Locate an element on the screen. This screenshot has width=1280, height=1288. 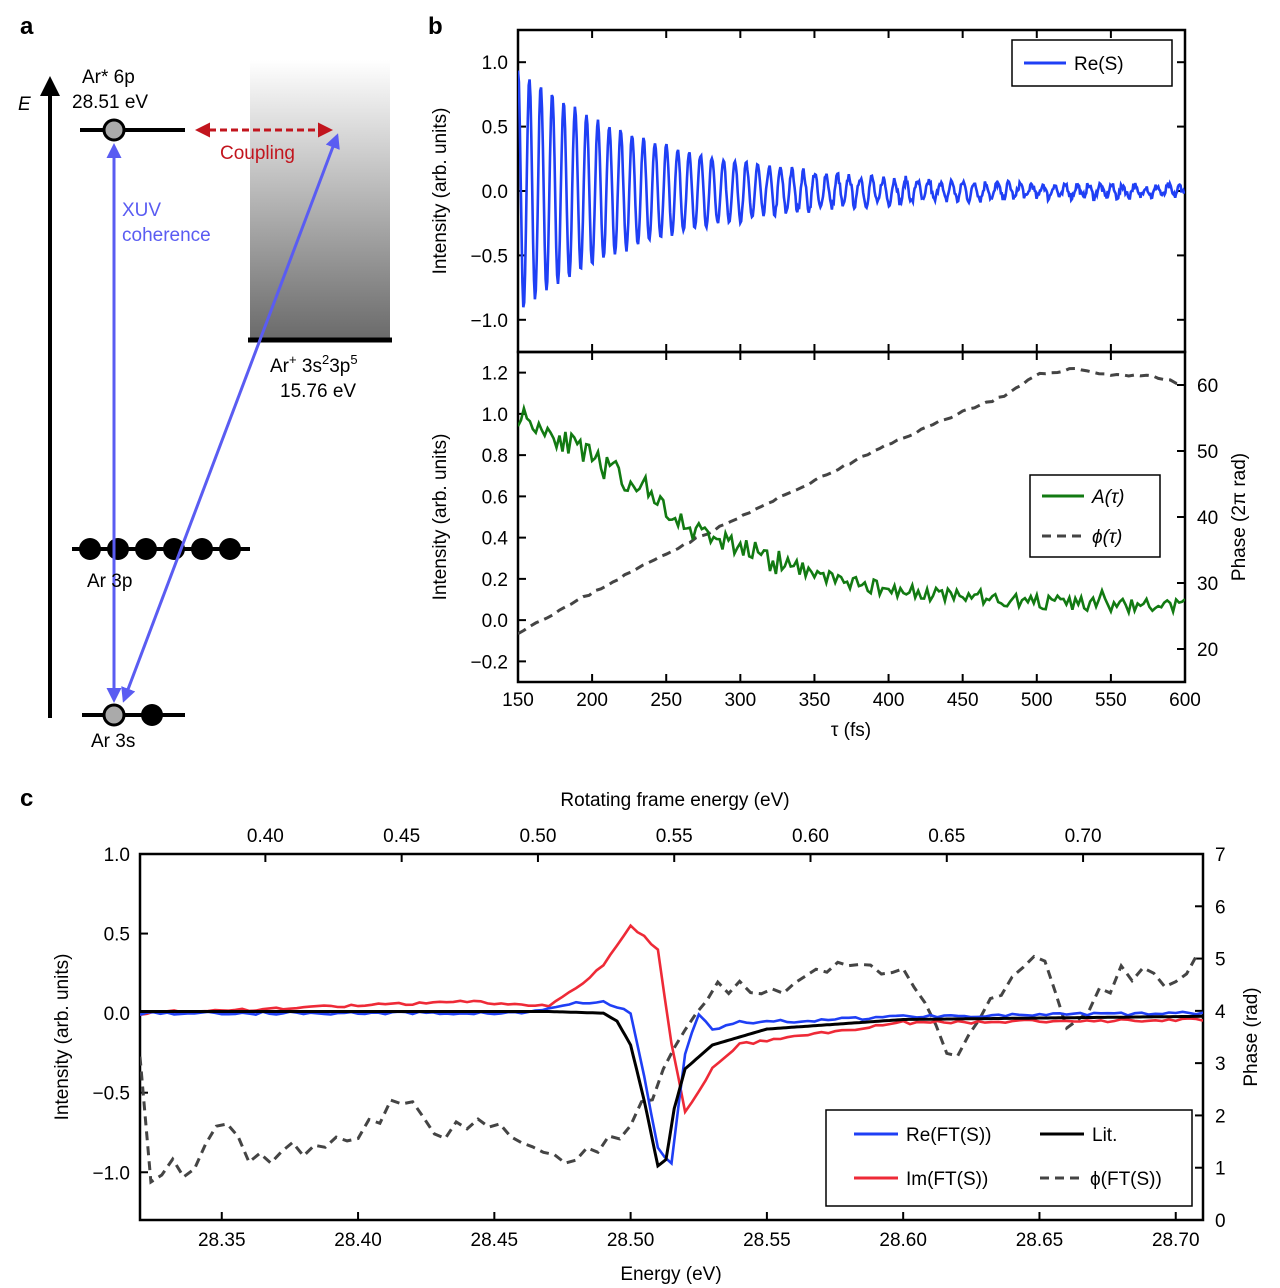
y2-tick-label: 5 is located at coordinates (1220, 960).